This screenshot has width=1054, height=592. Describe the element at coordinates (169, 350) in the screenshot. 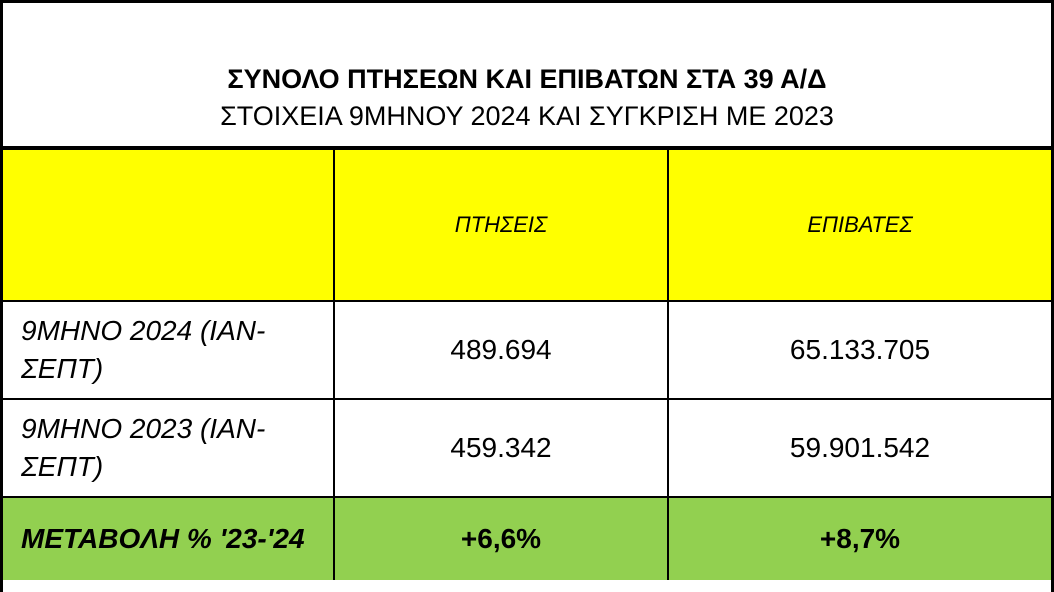

I see `row-label: 9ΜΗΝΟ 2024 (ΙΑΝ-ΣΕΠΤ)` at that location.